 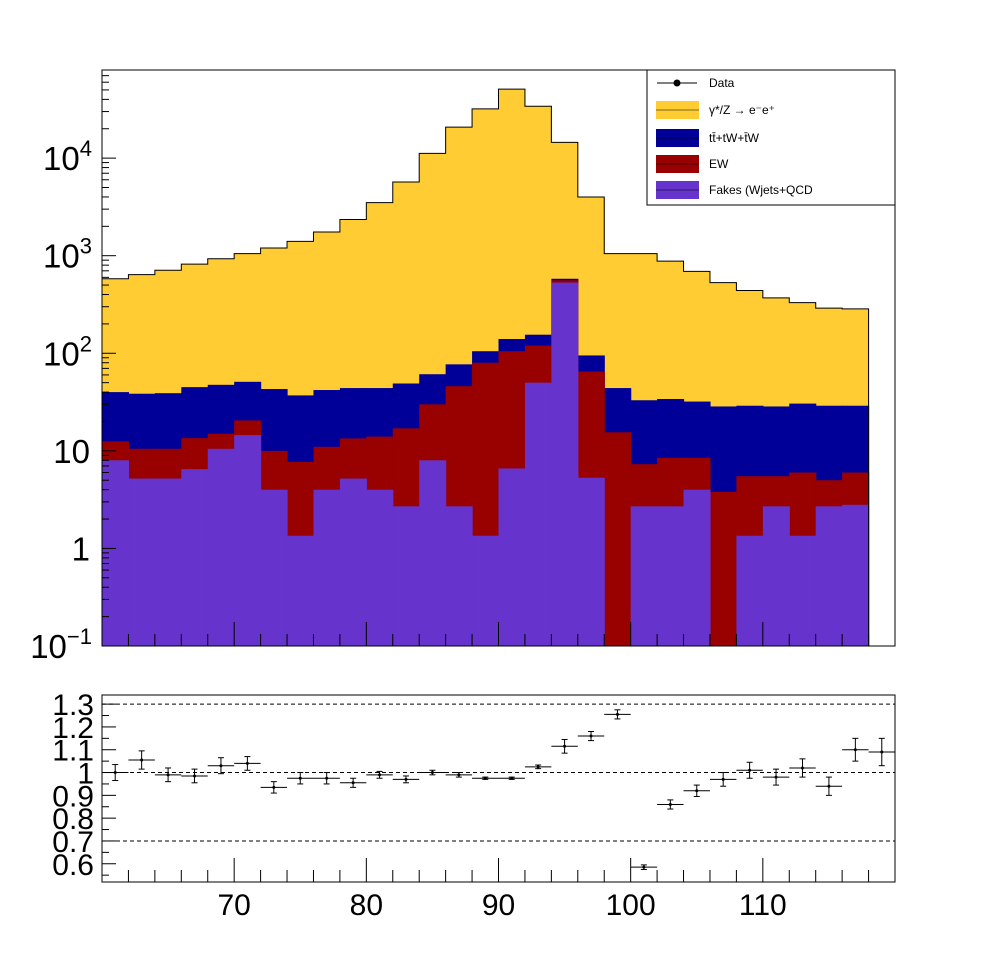 I want to click on ratio-y-tick-label: 0.9, so click(x=73, y=796).